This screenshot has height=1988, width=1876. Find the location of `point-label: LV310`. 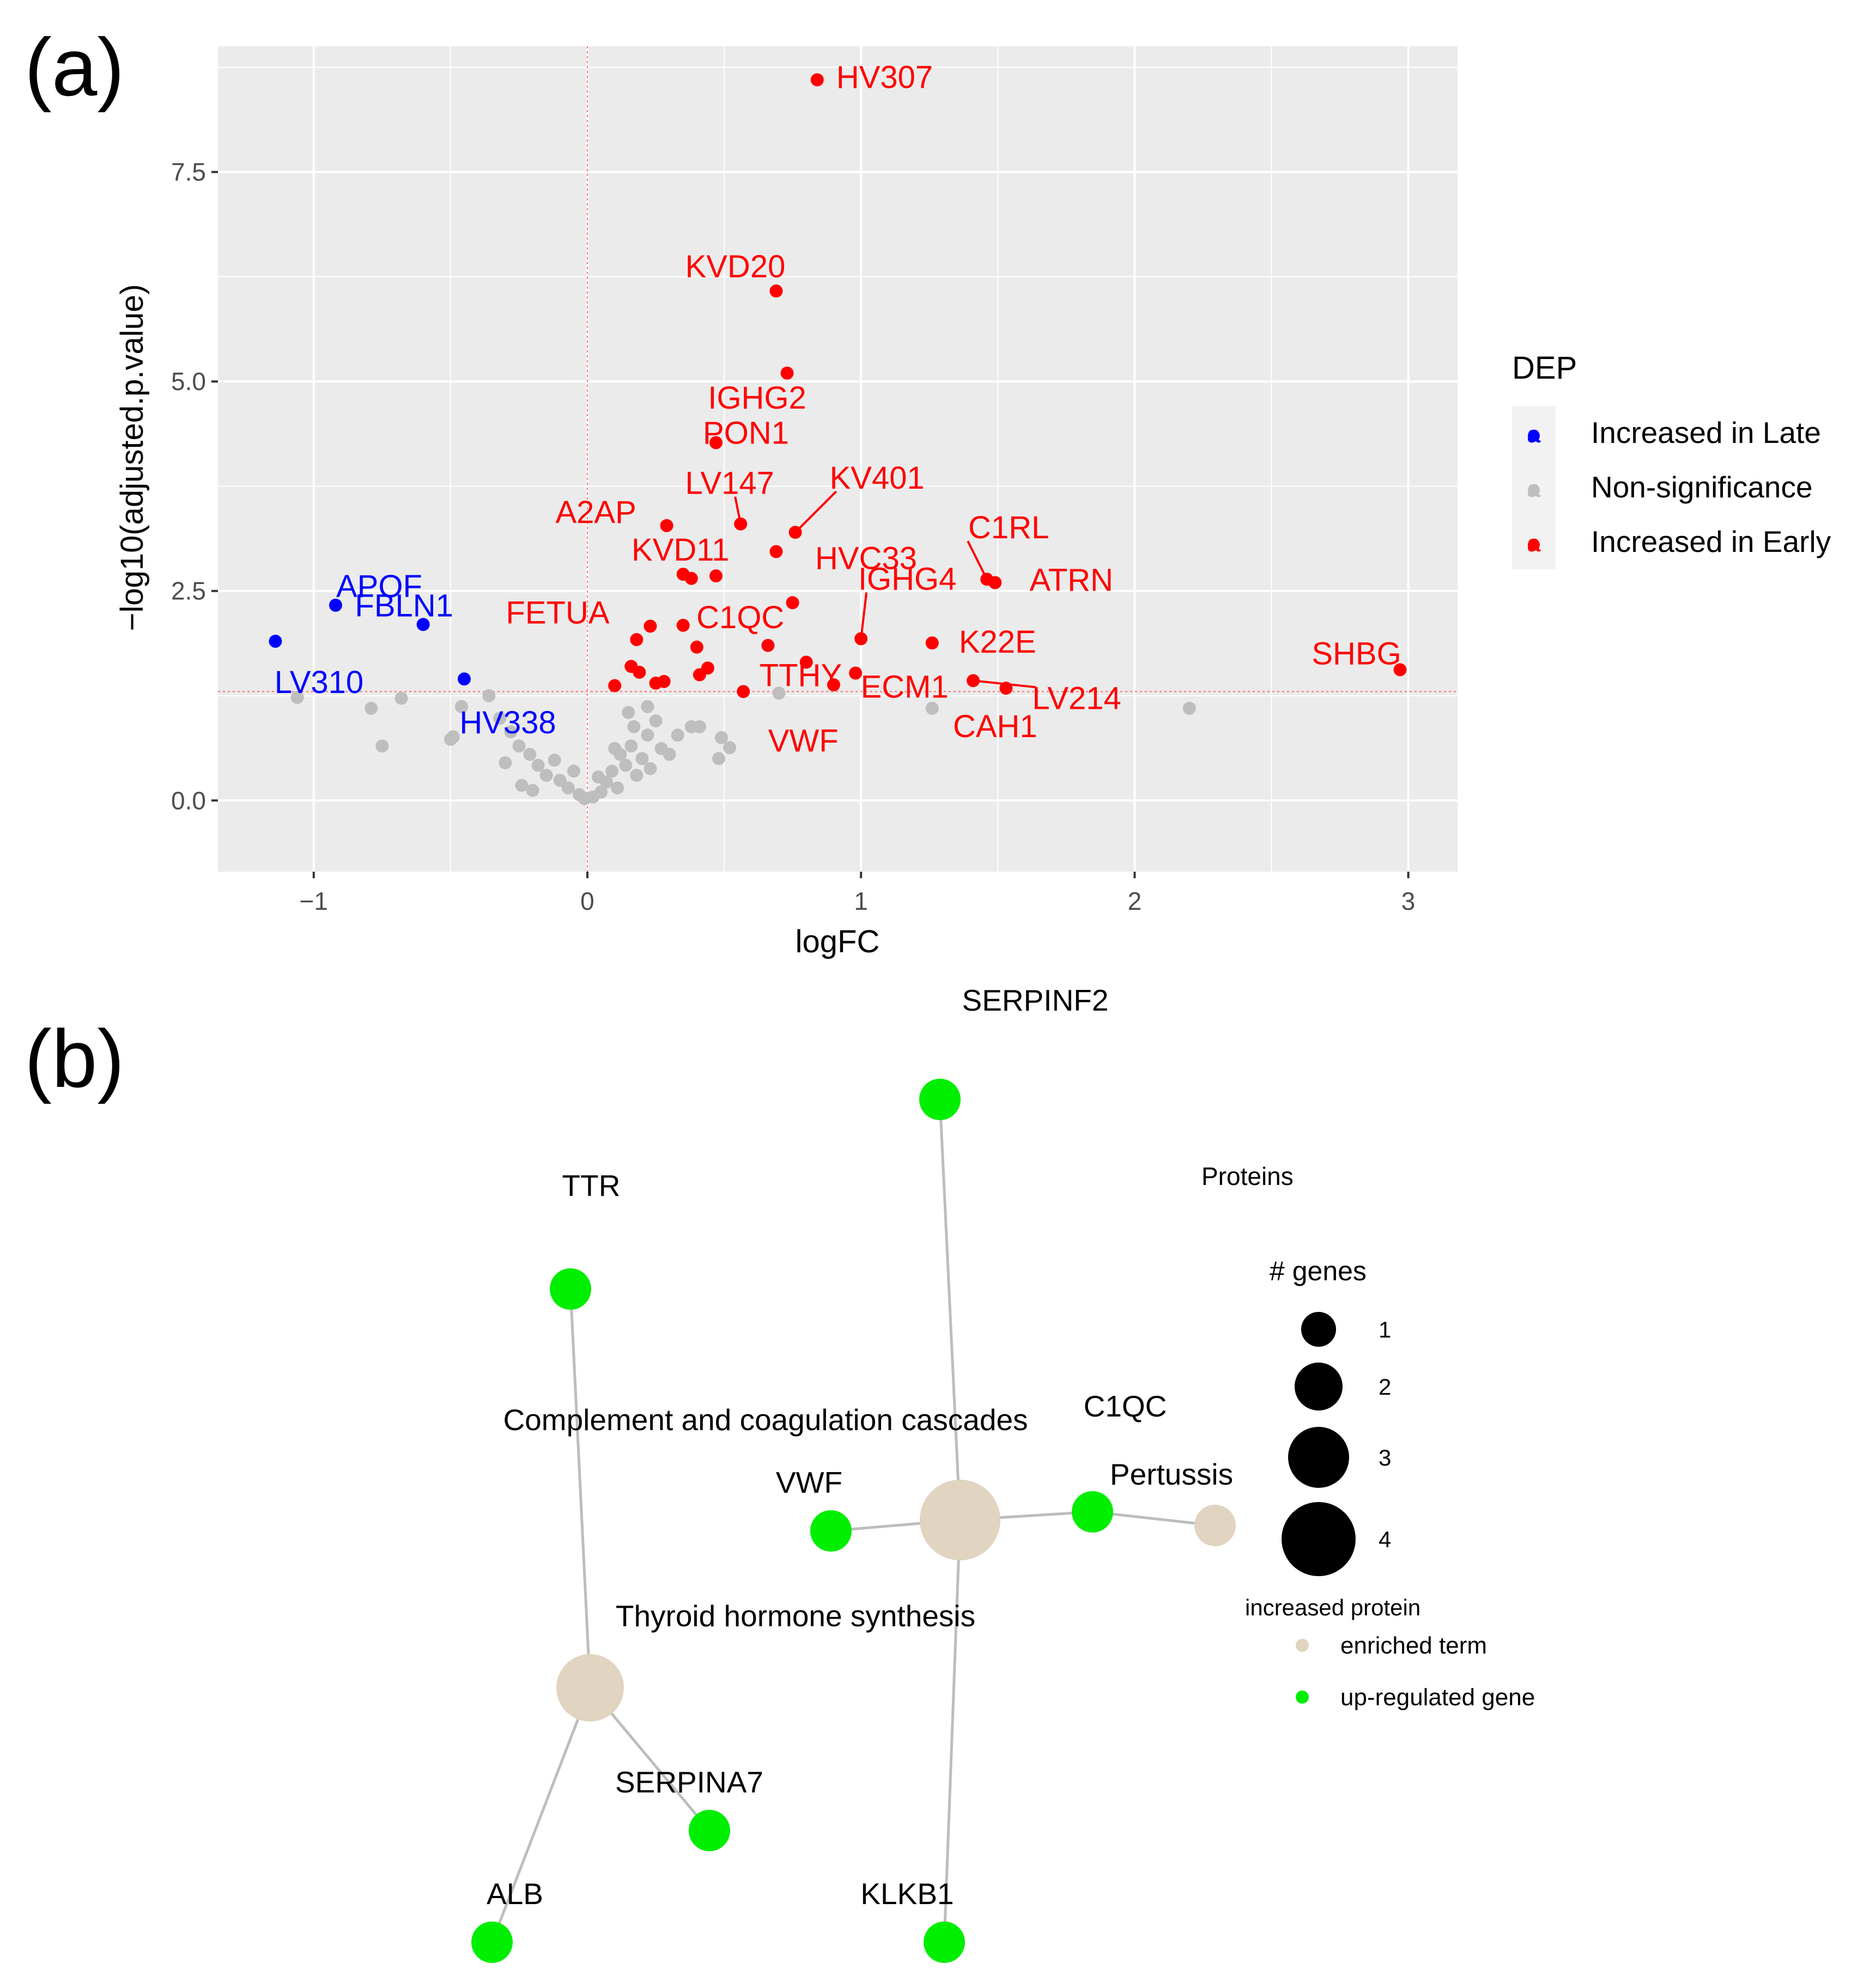

point-label: LV310 is located at coordinates (319, 682).